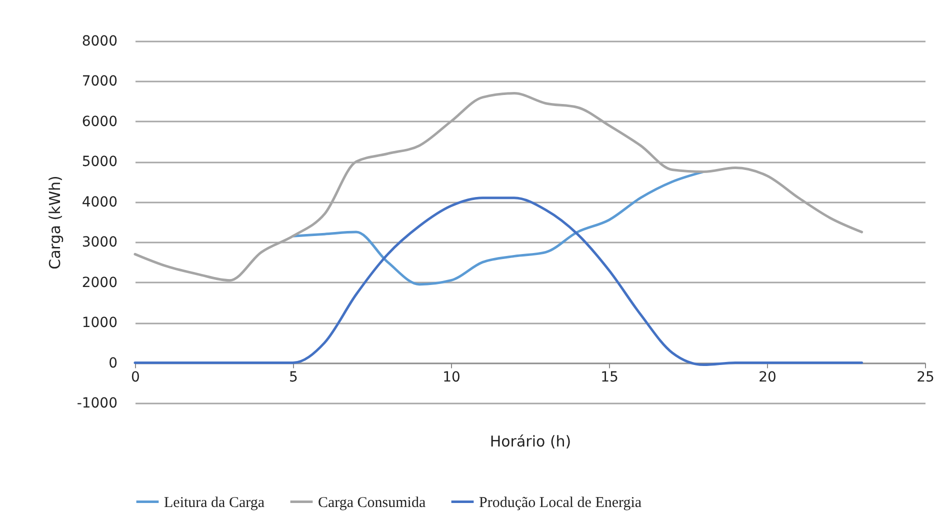 The image size is (944, 516). Describe the element at coordinates (100, 282) in the screenshot. I see `y-tick-label: 2000` at that location.